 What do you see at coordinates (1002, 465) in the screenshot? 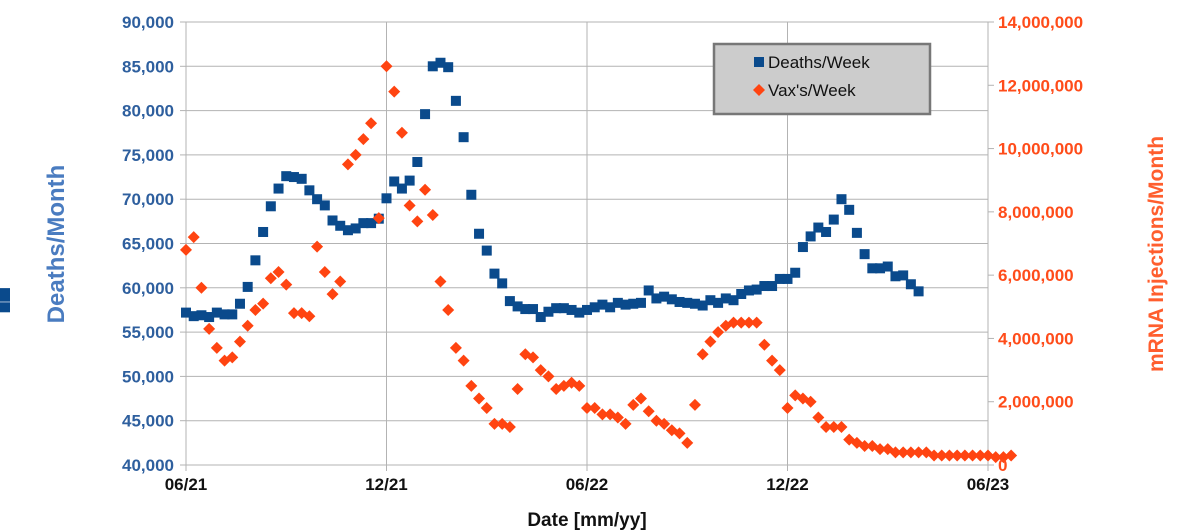
I see `right-tick-label: 0` at bounding box center [1002, 465].